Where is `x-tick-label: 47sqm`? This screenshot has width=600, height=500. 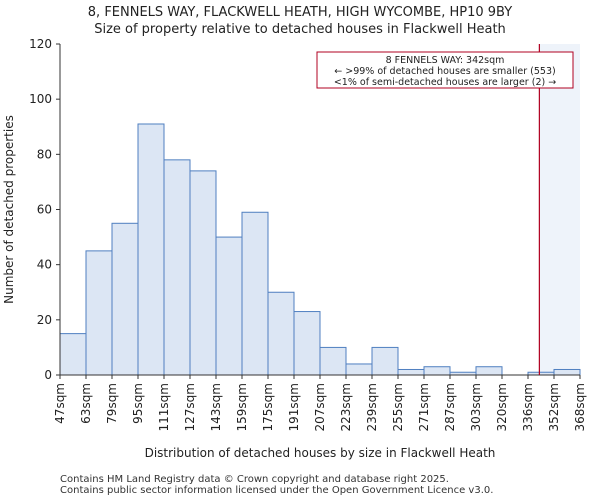
x-tick-label: 47sqm is located at coordinates (60, 403).